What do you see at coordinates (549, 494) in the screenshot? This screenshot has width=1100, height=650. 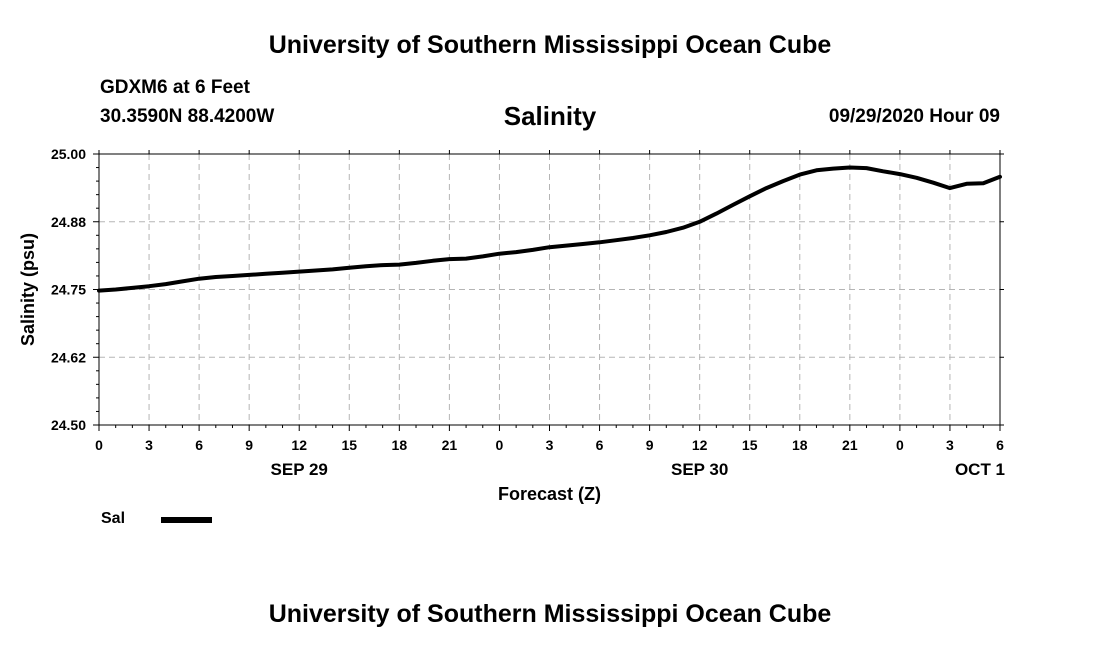 I see `x-axis-label: Forecast (Z)` at bounding box center [549, 494].